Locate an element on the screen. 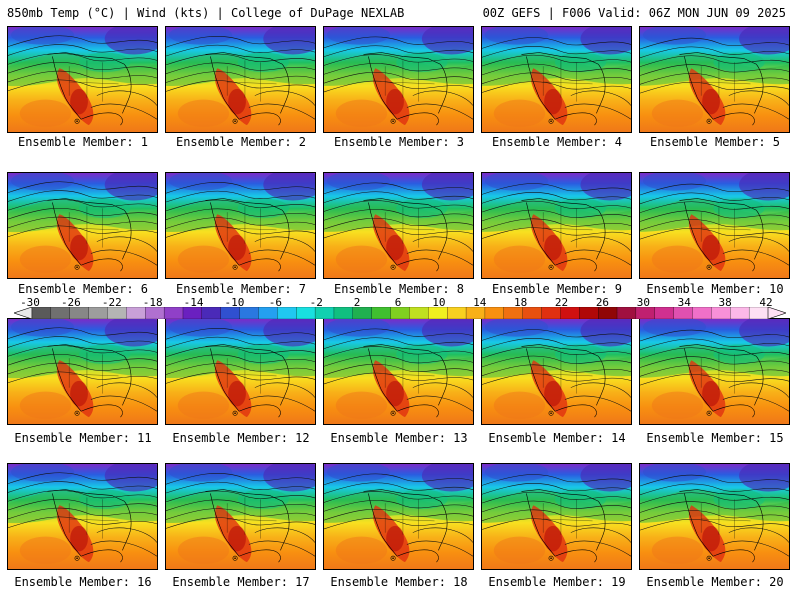 This screenshot has width=800, height=600. colorbar-tick-label: 38 is located at coordinates (725, 302).